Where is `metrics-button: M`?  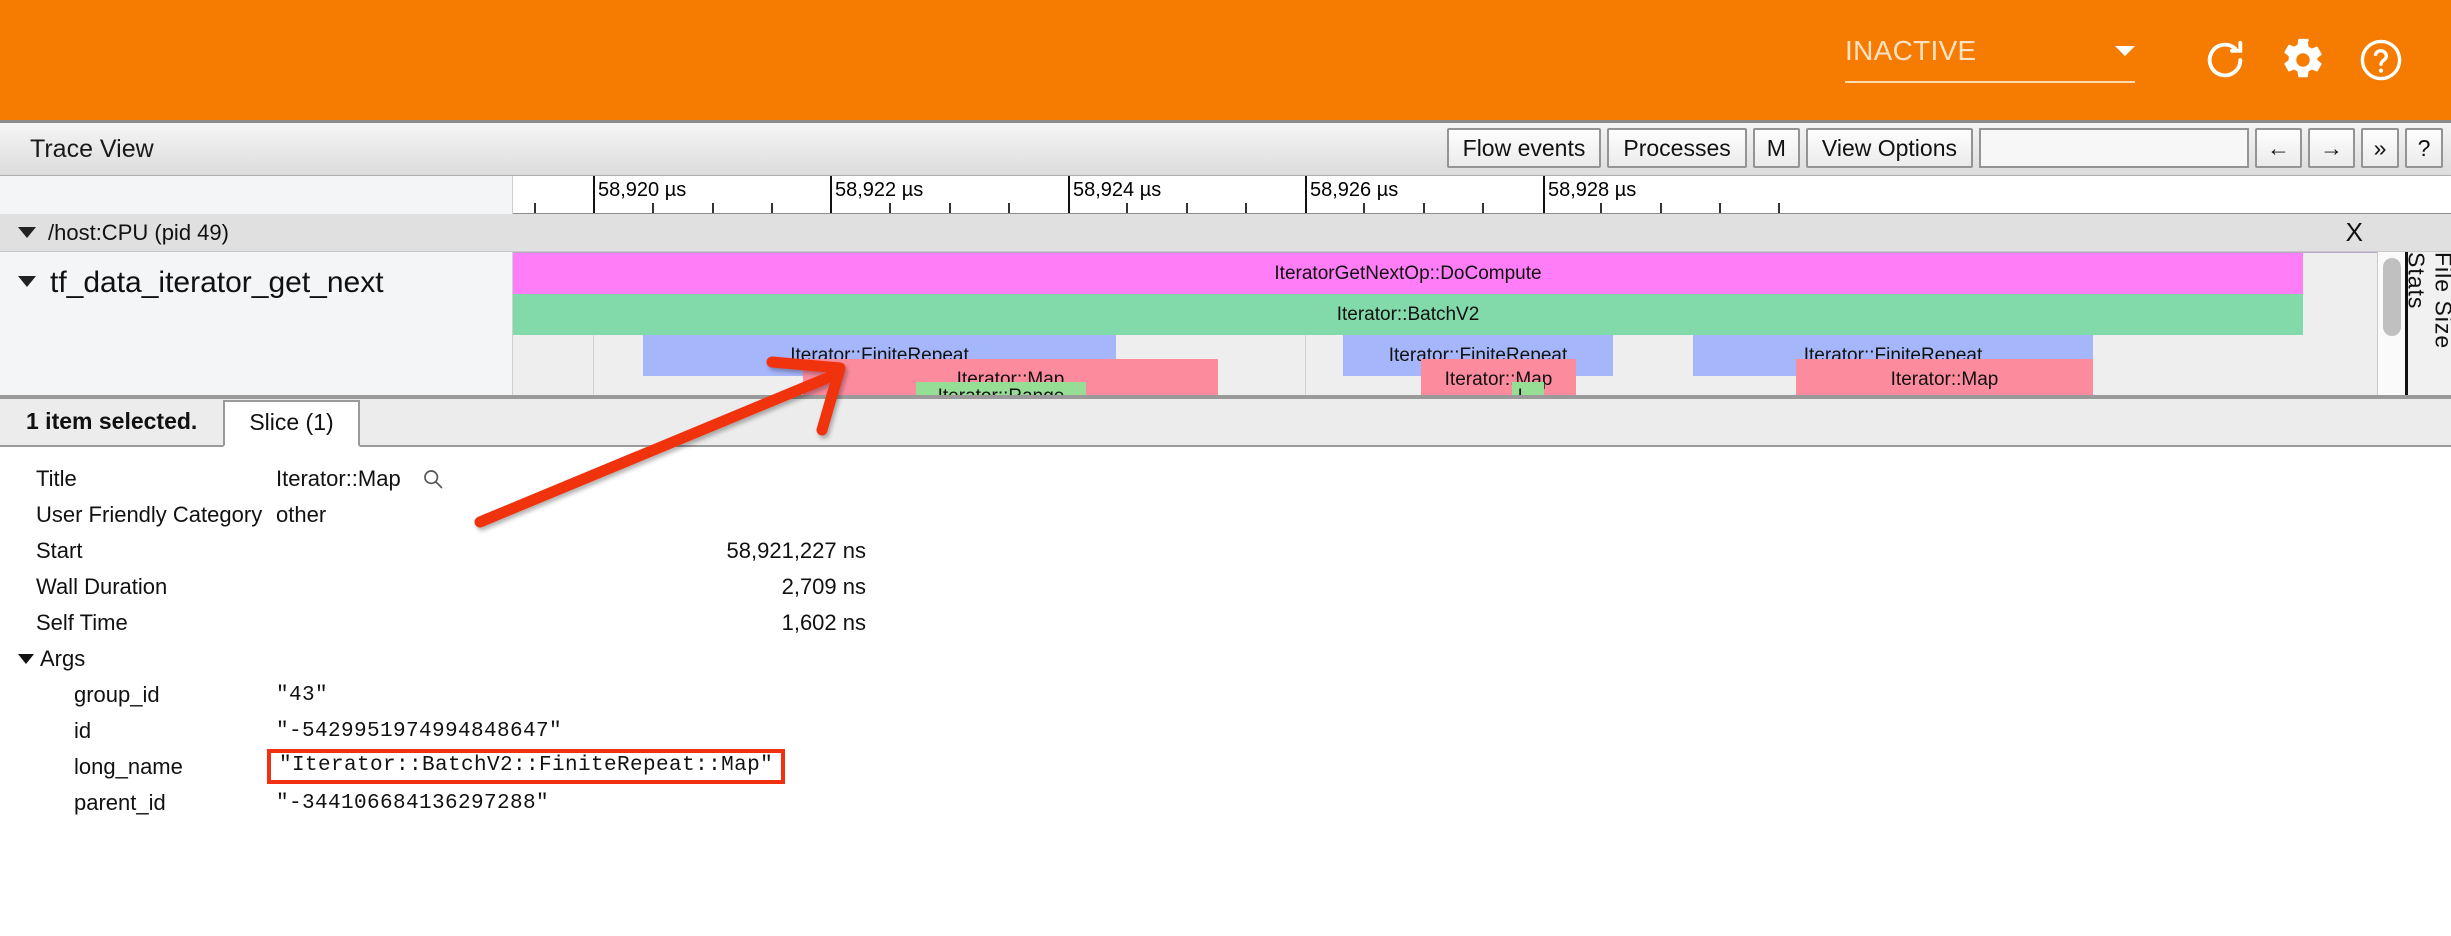
metrics-button: M is located at coordinates (1776, 148).